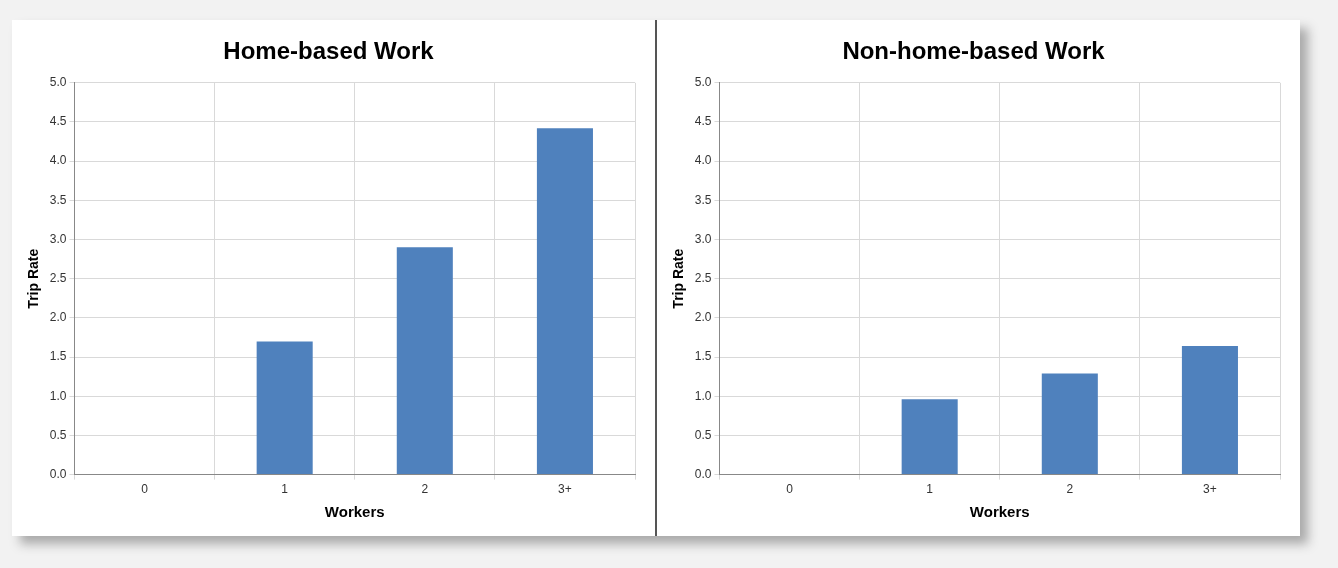 The image size is (1338, 568). Describe the element at coordinates (329, 51) in the screenshot. I see `chart-title: Home-based Work` at that location.